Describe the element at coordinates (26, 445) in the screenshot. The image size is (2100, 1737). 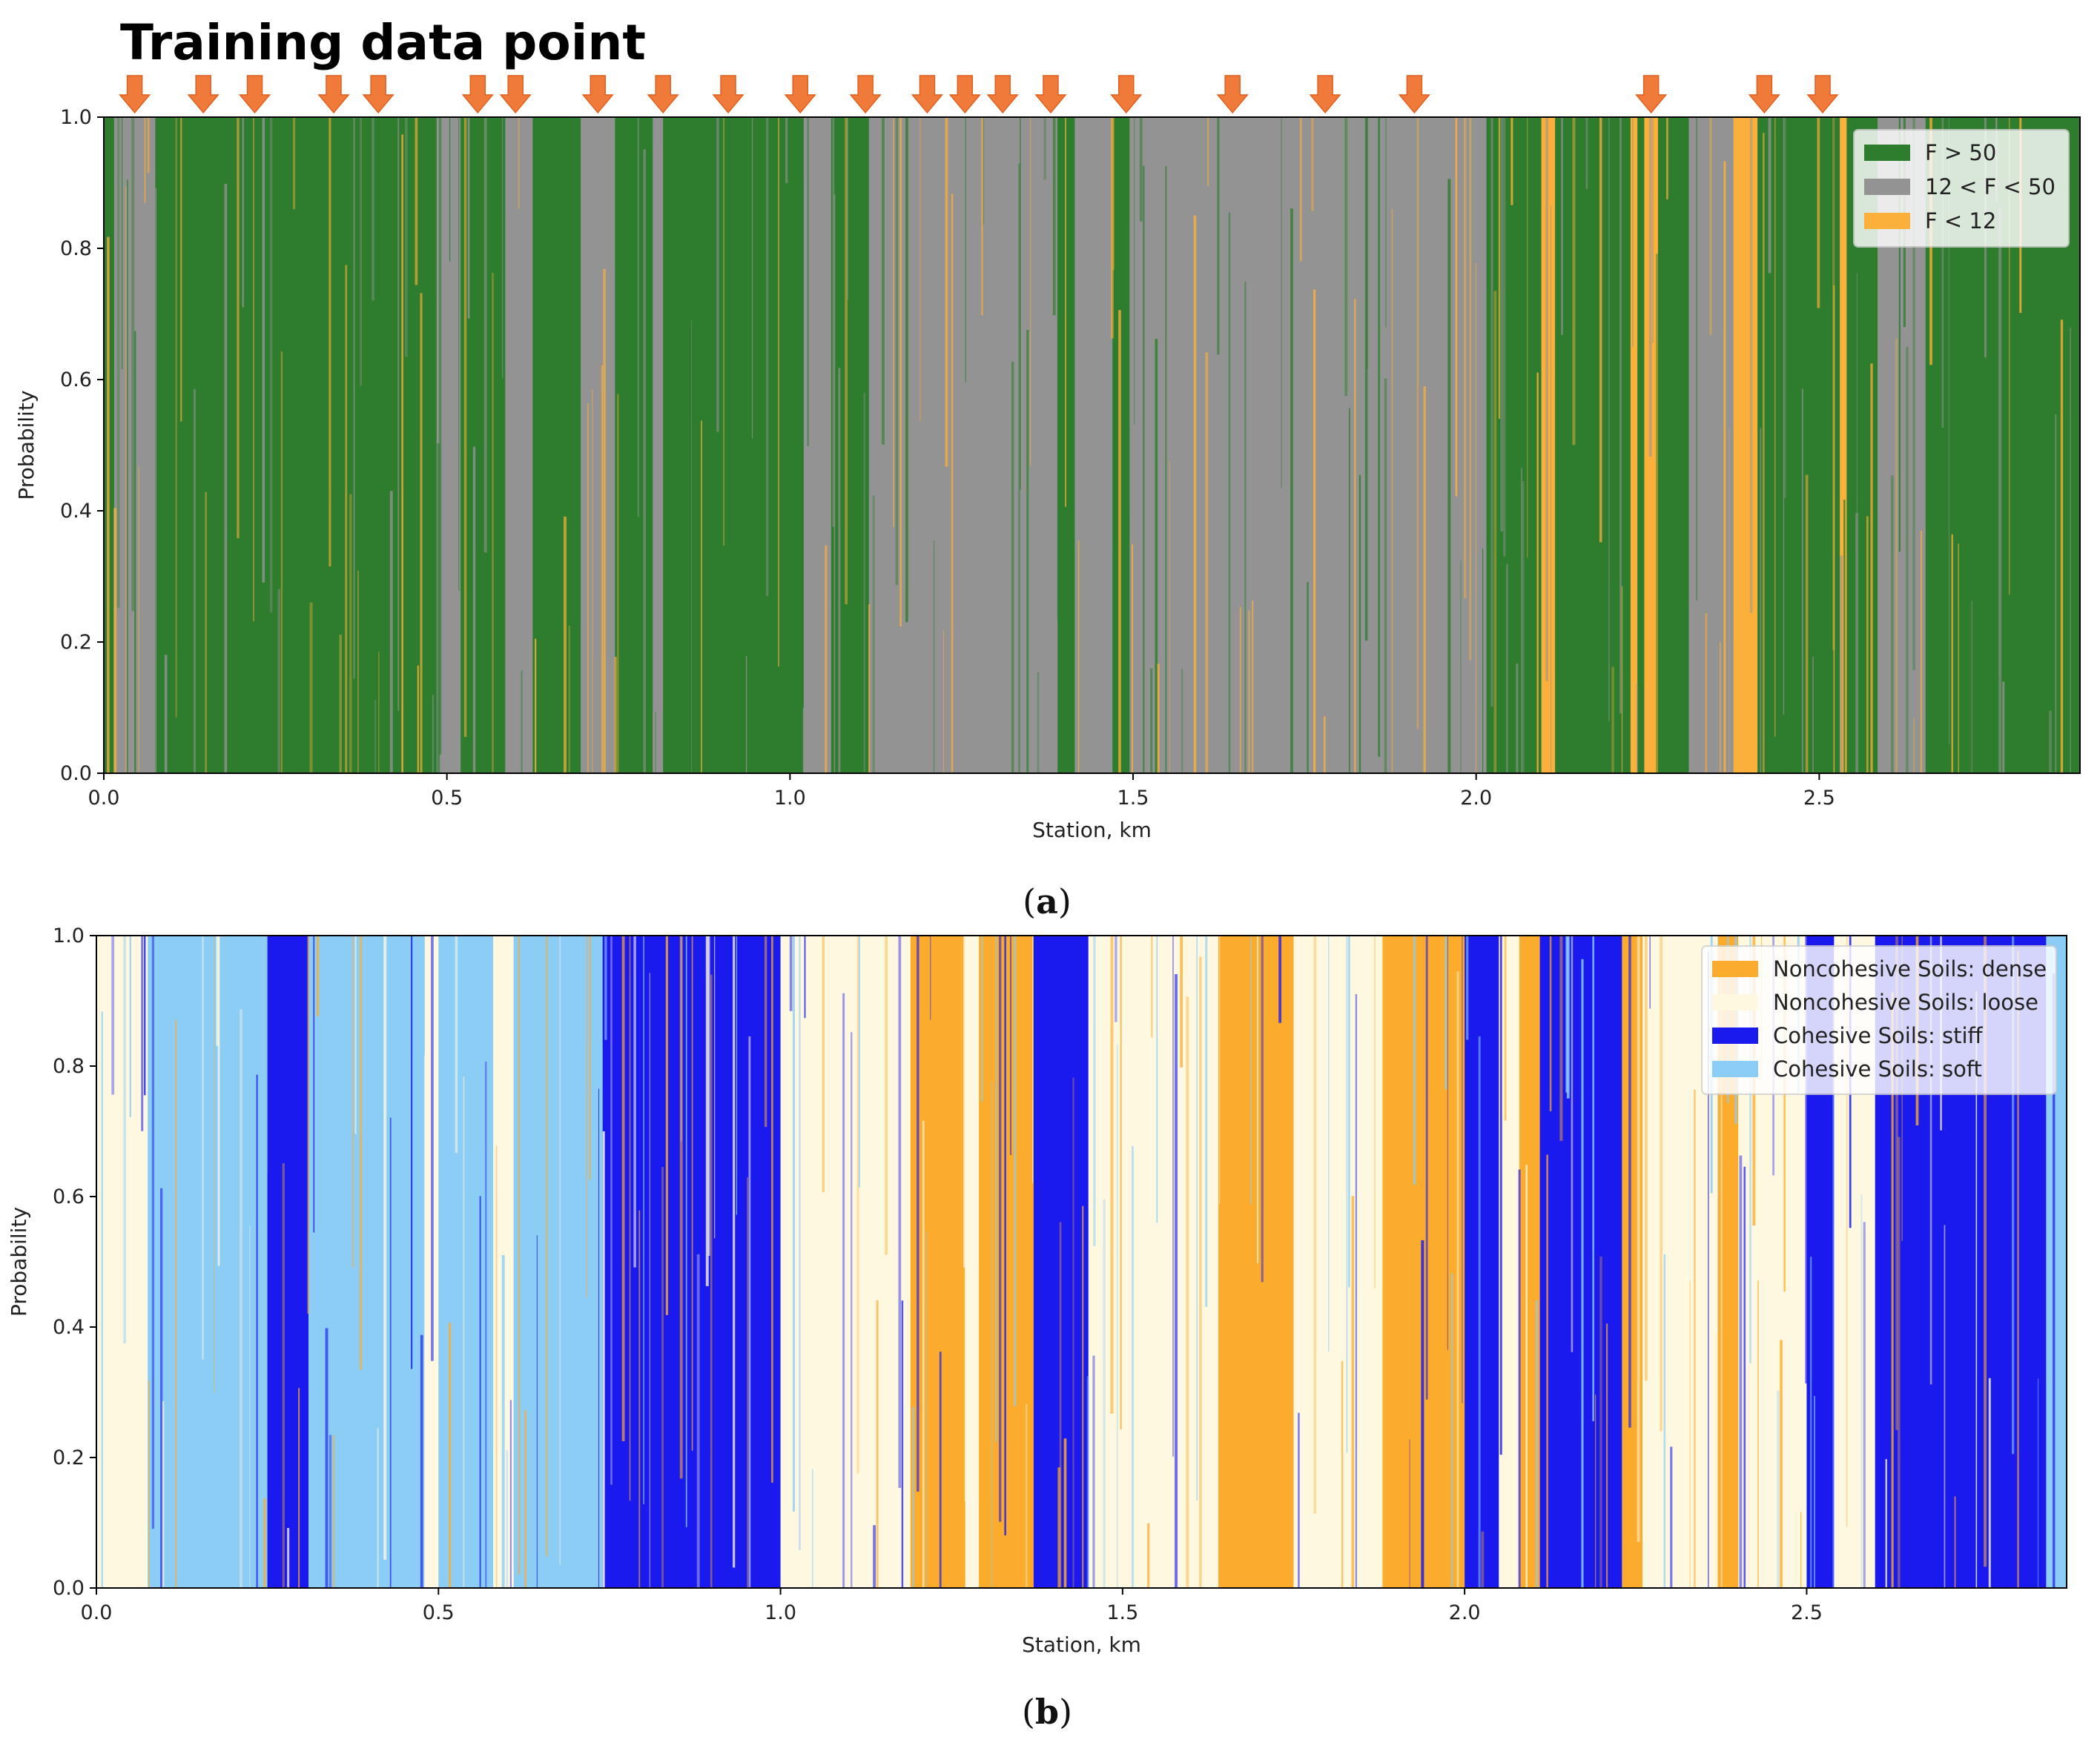
I see `y-axis-label: Probability` at that location.